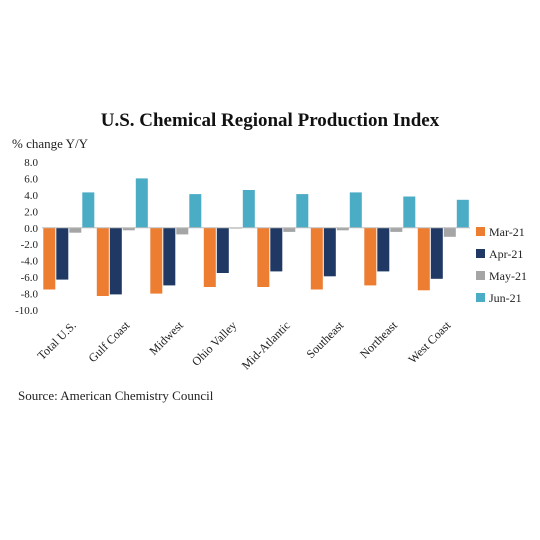  What do you see at coordinates (49, 258) in the screenshot?
I see `bar-mar-21-total-u-s-` at bounding box center [49, 258].